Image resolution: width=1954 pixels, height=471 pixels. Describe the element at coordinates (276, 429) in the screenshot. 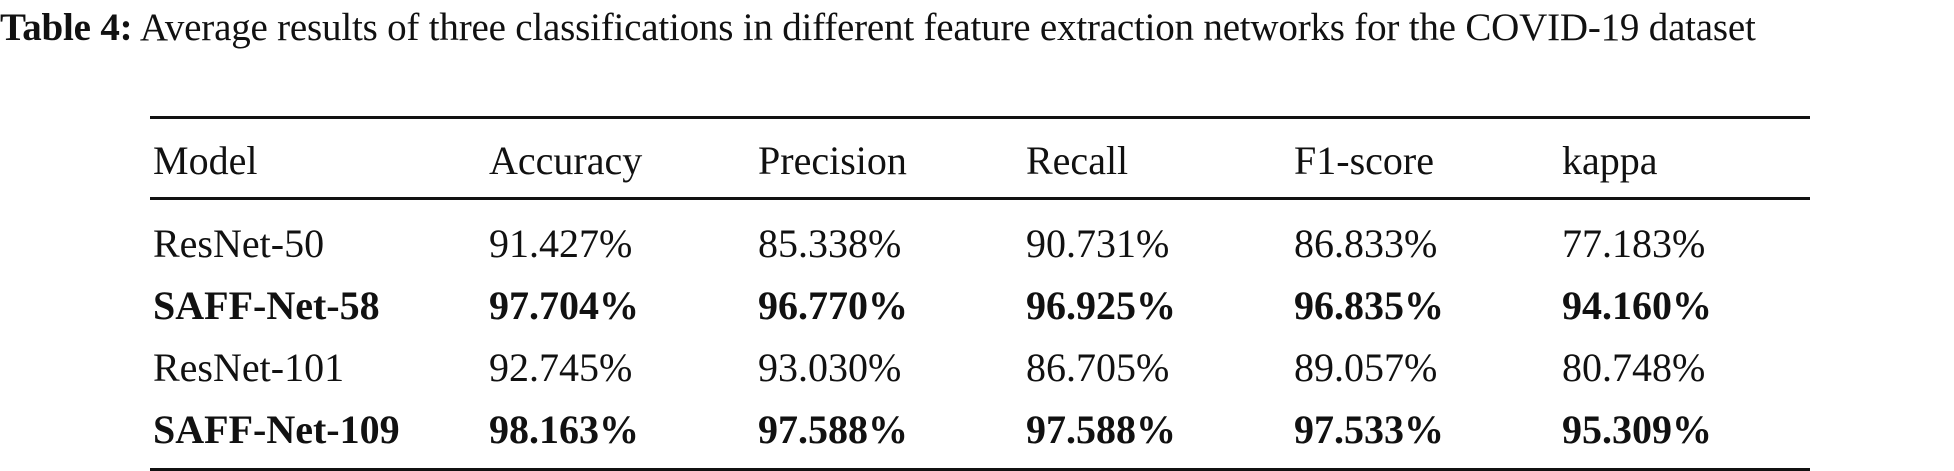

I see `cell-model: SAFF-Net-109` at that location.